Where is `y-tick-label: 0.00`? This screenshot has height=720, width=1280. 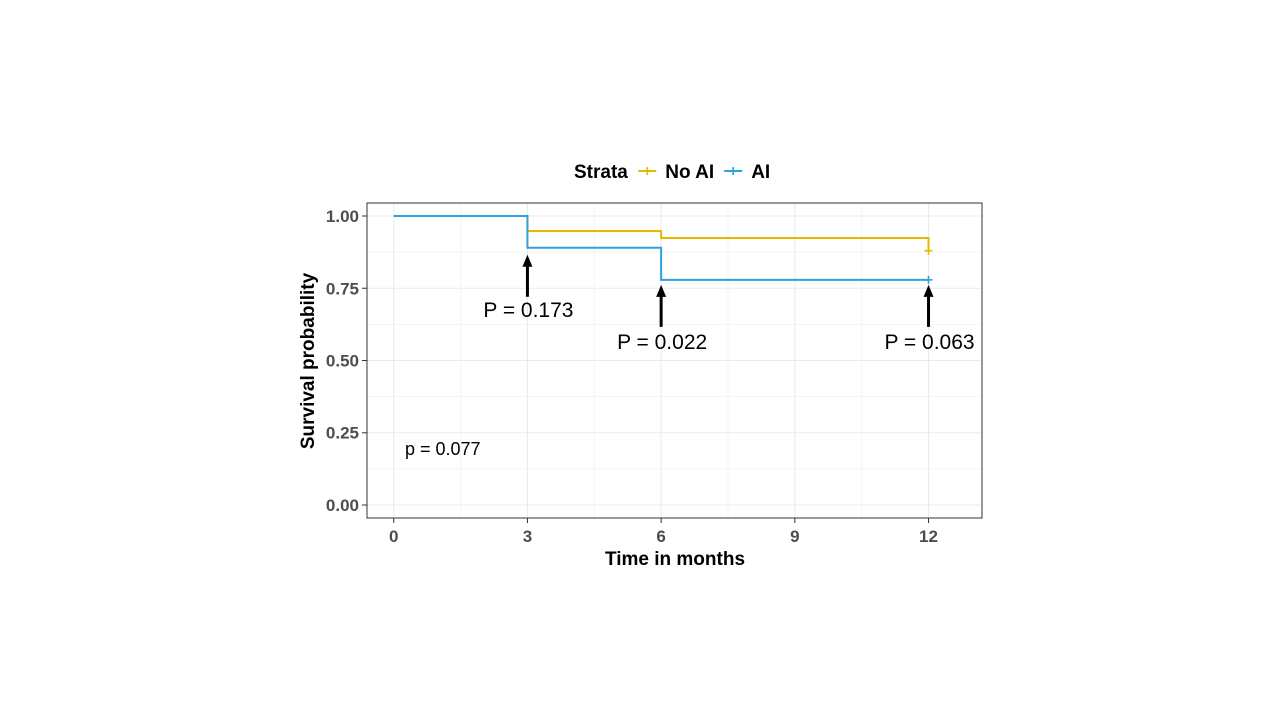 y-tick-label: 0.00 is located at coordinates (342, 505).